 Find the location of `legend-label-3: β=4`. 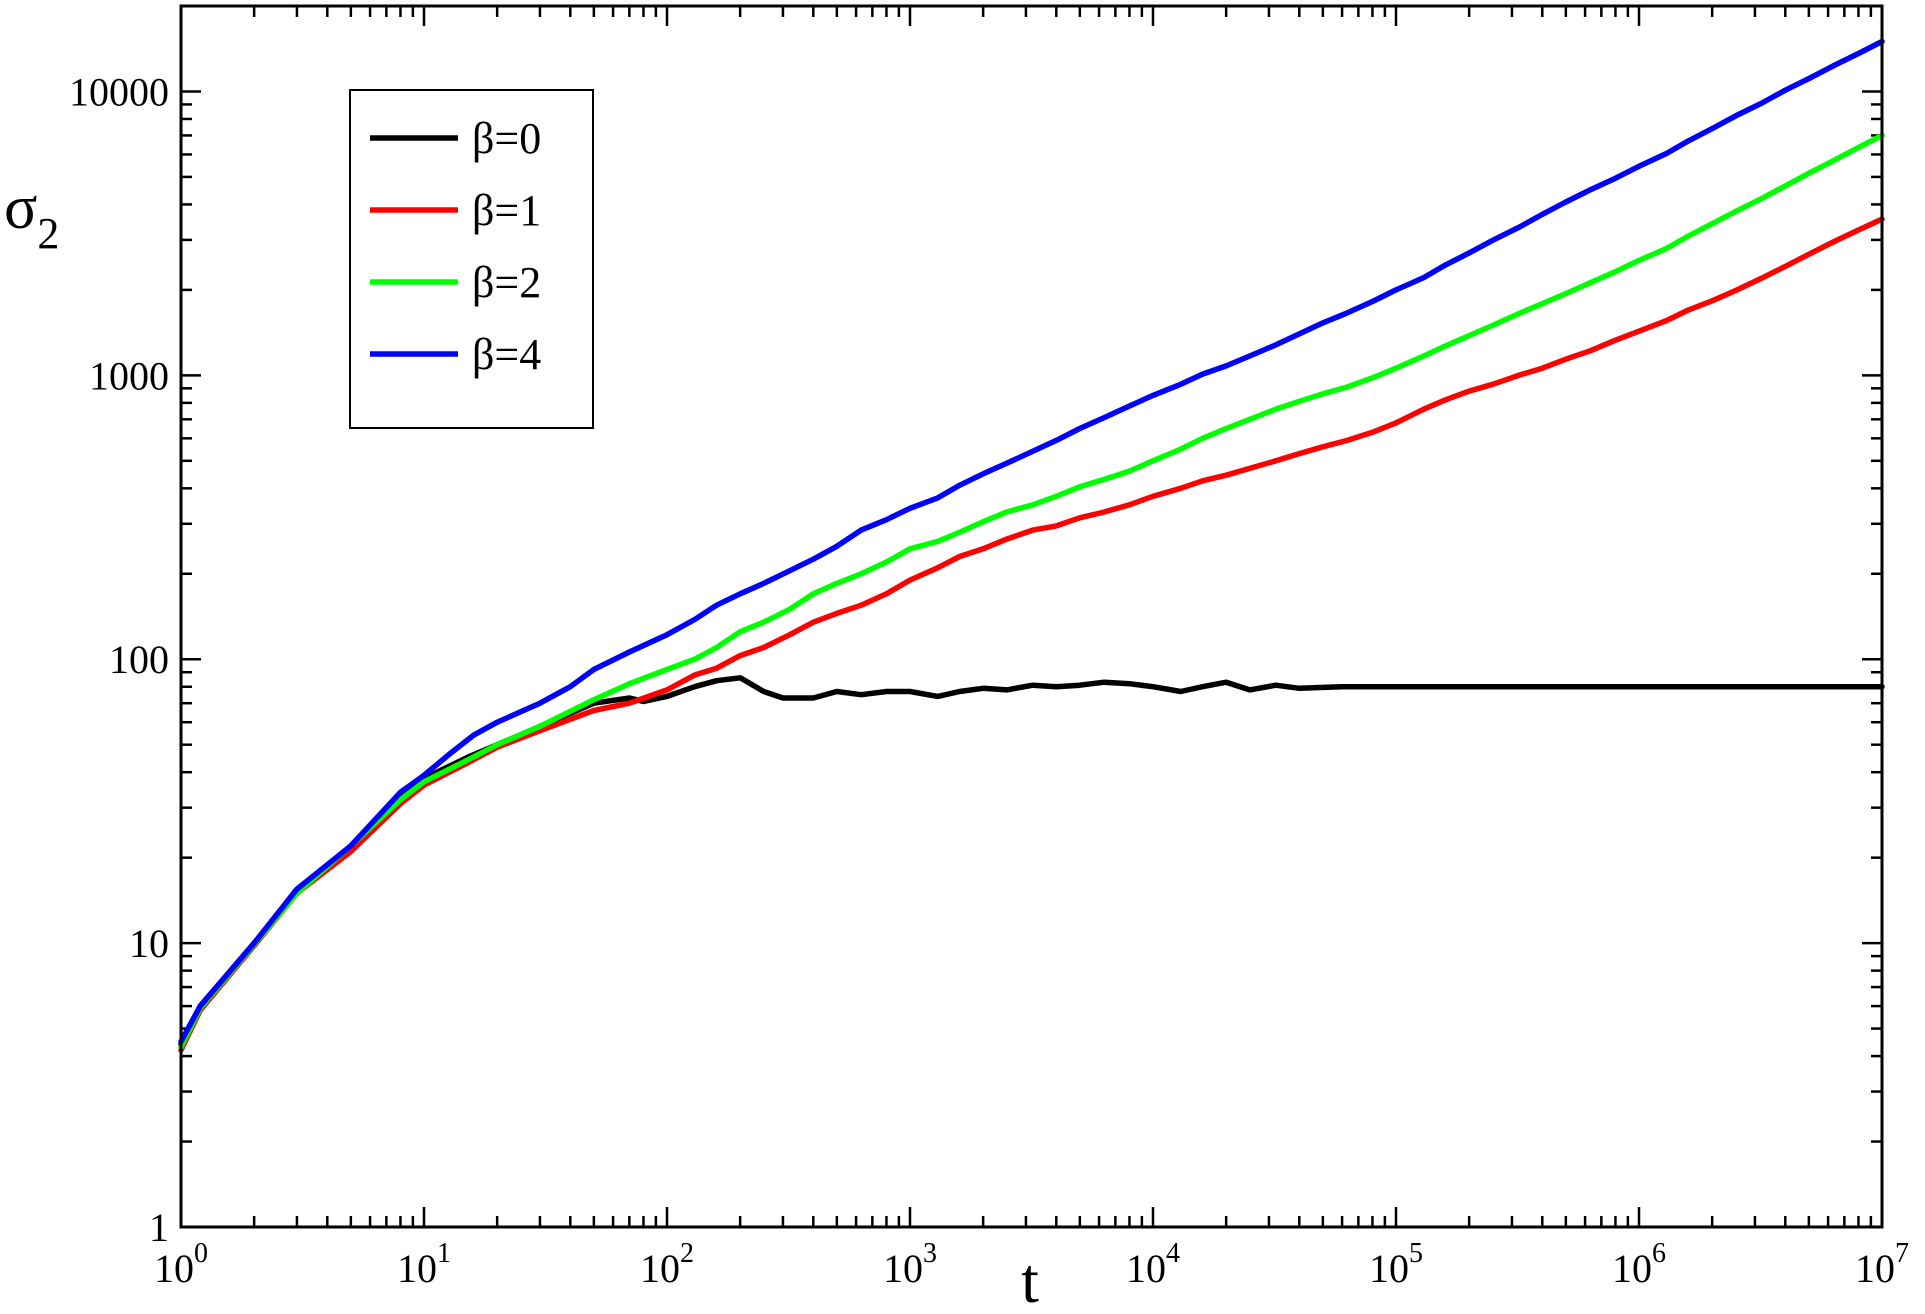

legend-label-3: β=4 is located at coordinates (506, 354).